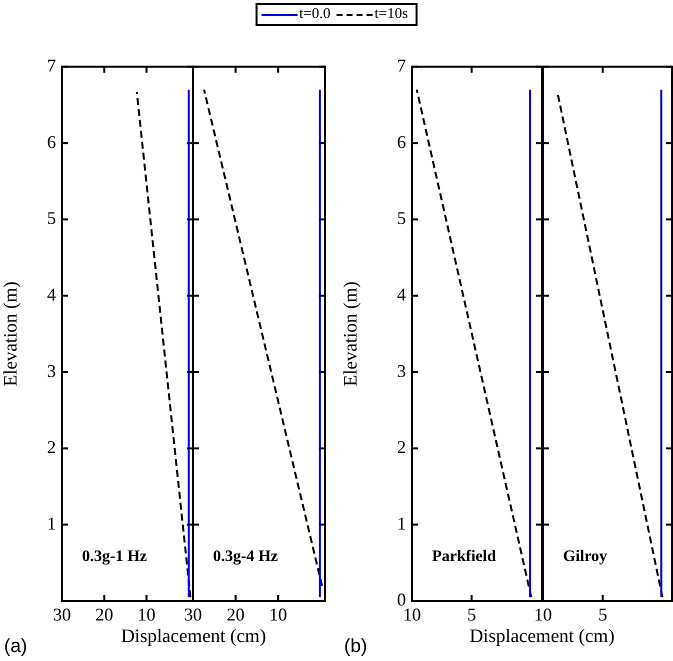 This screenshot has height=661, width=673. Describe the element at coordinates (245, 556) in the screenshot. I see `annotation: 0.3g-4 Hz` at that location.